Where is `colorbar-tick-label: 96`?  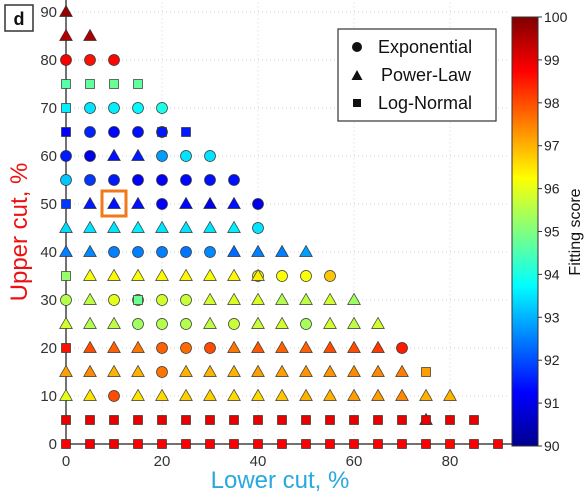 colorbar-tick-label: 96 is located at coordinates (552, 189).